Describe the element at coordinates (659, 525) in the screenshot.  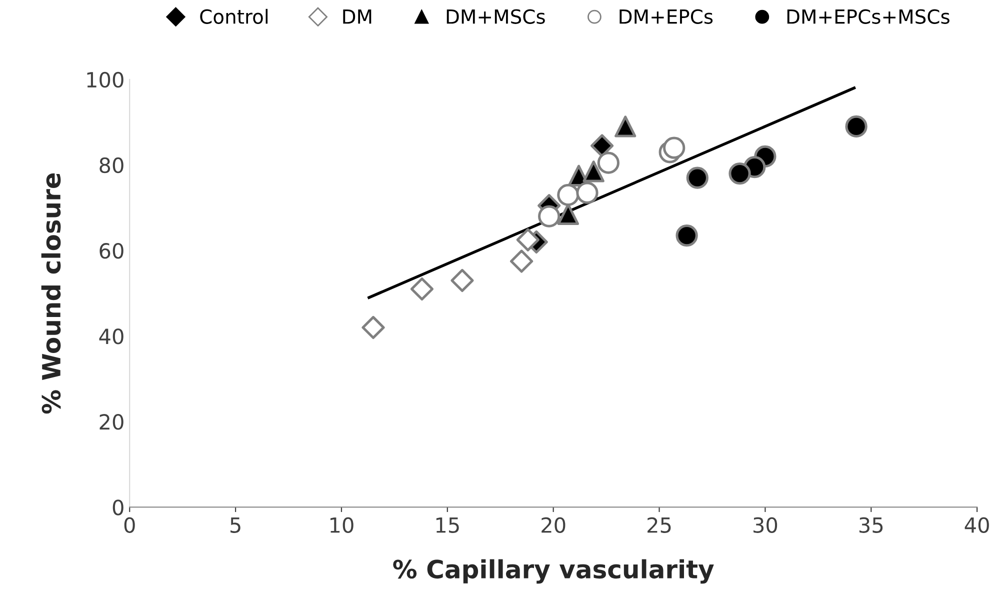
I see `x-tick-label: 25` at that location.